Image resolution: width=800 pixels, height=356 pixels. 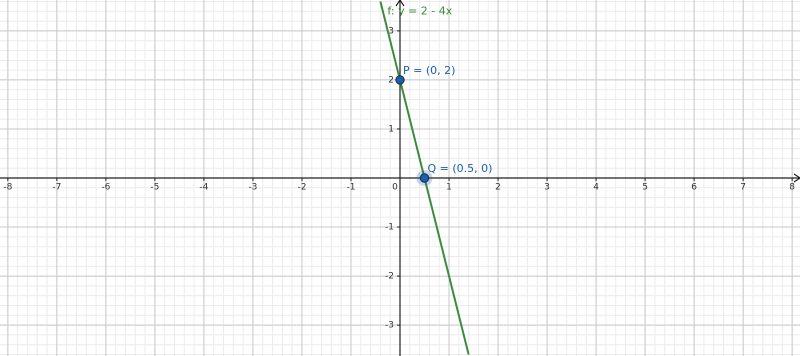 What do you see at coordinates (395, 188) in the screenshot?
I see `x-tick-label: 0` at bounding box center [395, 188].